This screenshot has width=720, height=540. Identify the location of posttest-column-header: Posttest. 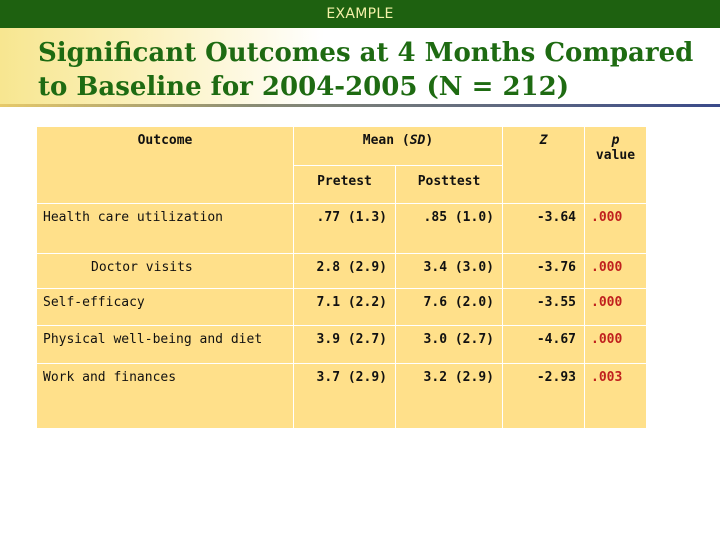
(449, 184).